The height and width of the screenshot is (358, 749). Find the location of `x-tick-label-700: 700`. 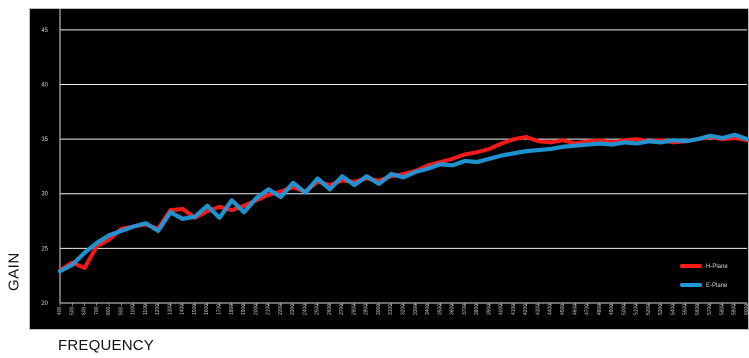

x-tick-label-700: 700 is located at coordinates (97, 310).